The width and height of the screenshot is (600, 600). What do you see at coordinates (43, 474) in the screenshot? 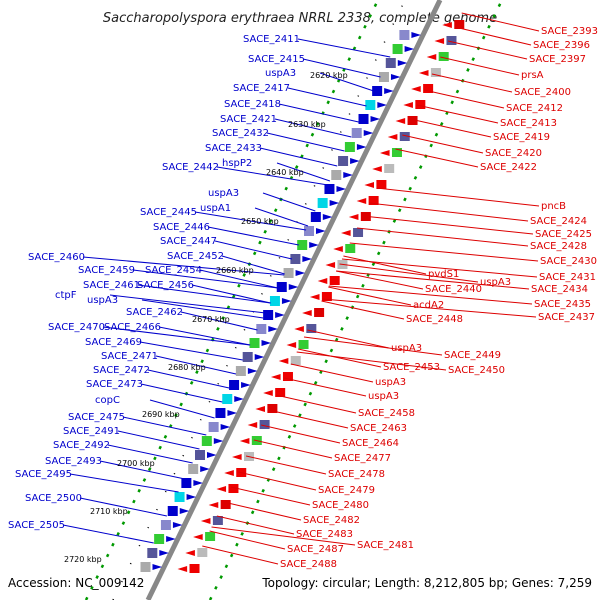
I see `gene-label: SACE_2495` at bounding box center [43, 474].